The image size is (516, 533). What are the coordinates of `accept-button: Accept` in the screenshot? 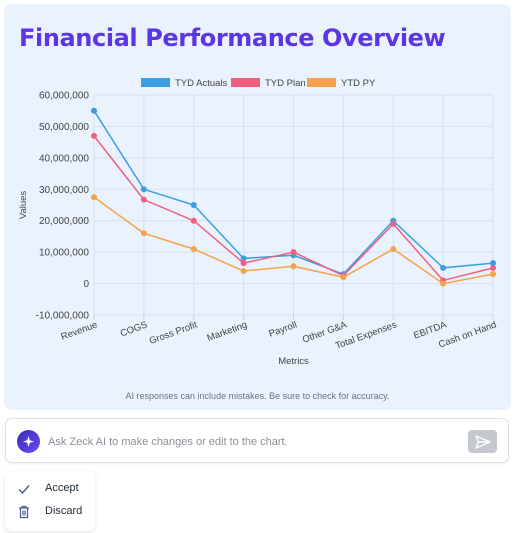 It's located at (50, 489).